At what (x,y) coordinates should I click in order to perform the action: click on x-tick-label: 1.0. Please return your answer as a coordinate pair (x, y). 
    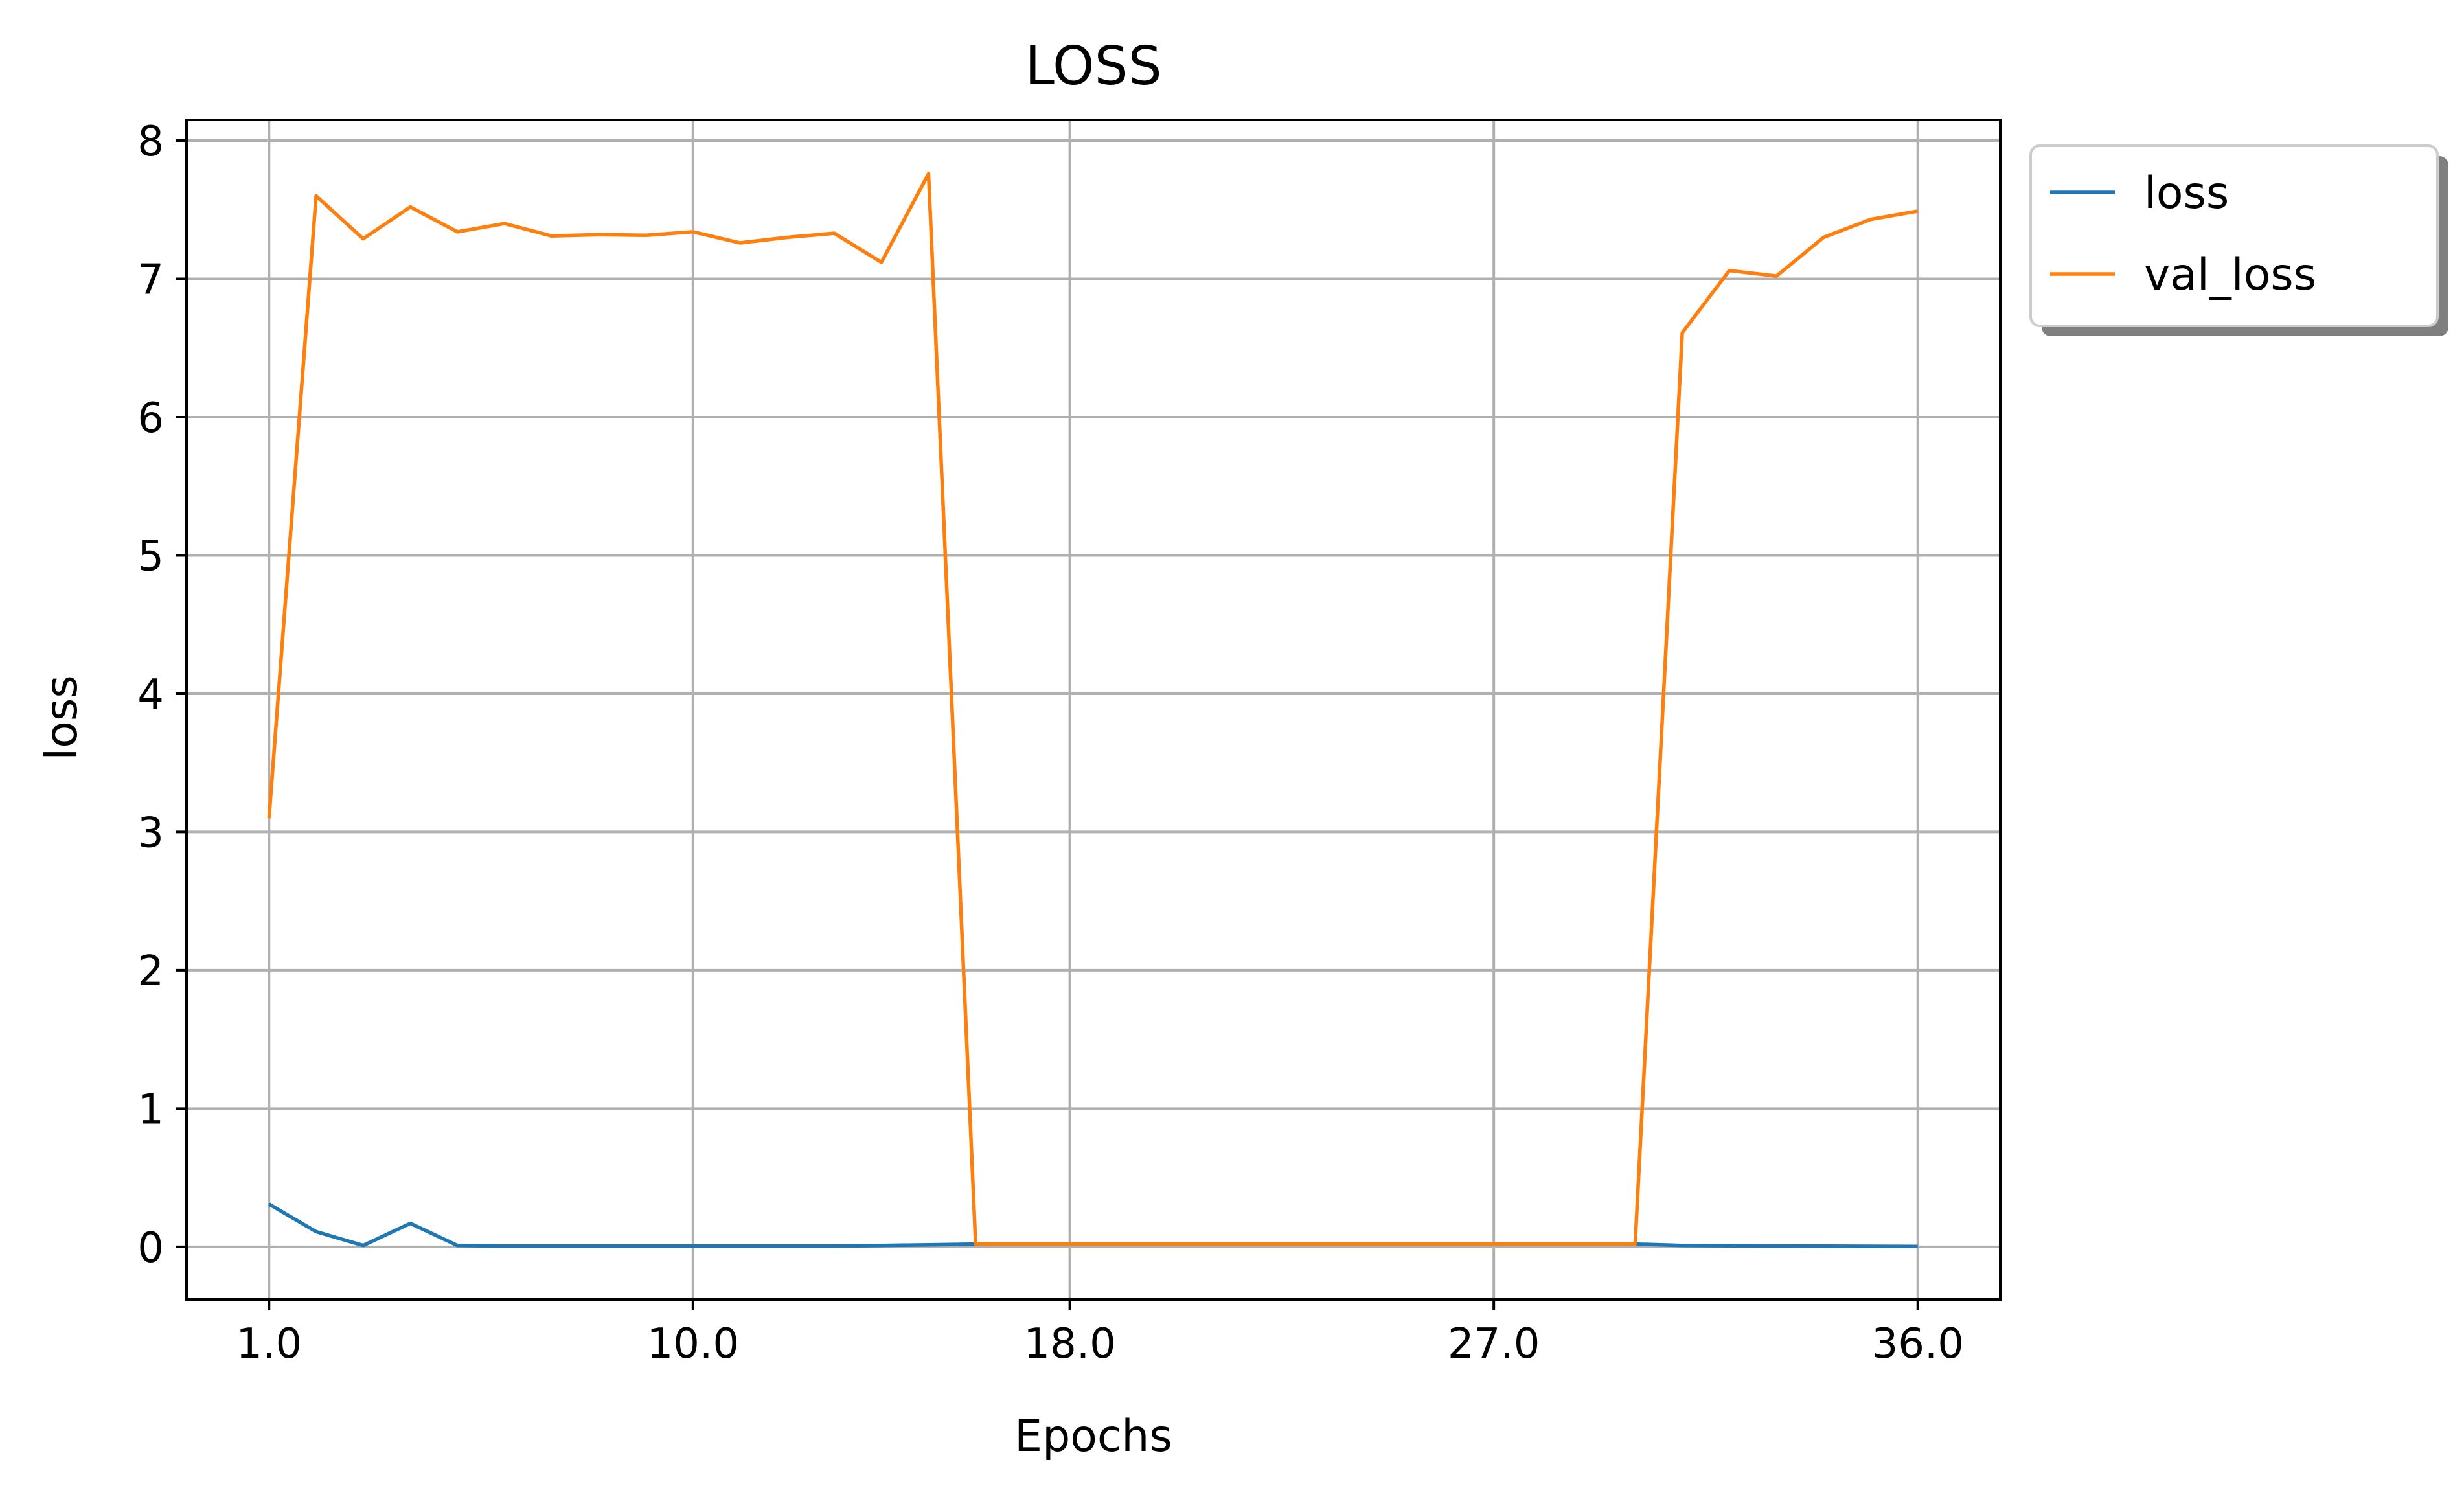
    Looking at the image, I should click on (269, 1344).